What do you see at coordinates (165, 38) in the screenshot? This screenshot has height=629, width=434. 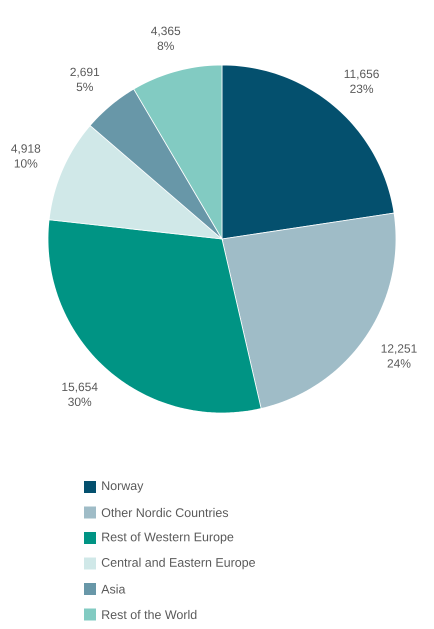 I see `data-label: 4,365 8%` at bounding box center [165, 38].